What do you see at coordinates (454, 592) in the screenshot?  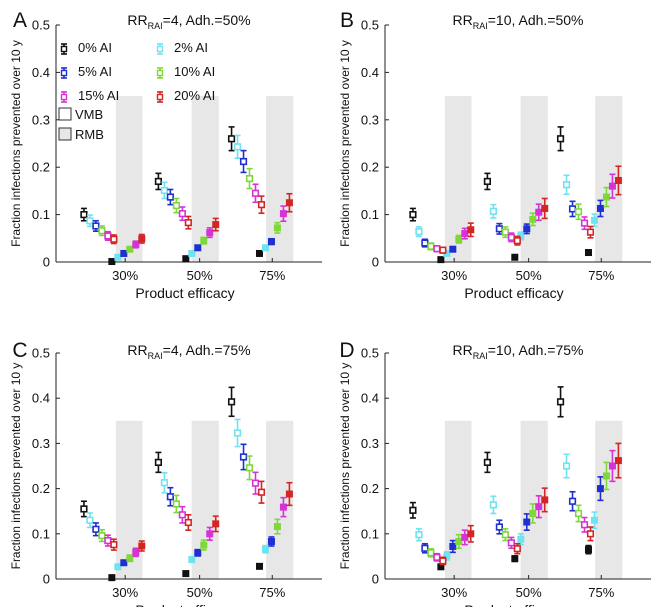 I see `x-tick-label: 30%` at bounding box center [454, 592].